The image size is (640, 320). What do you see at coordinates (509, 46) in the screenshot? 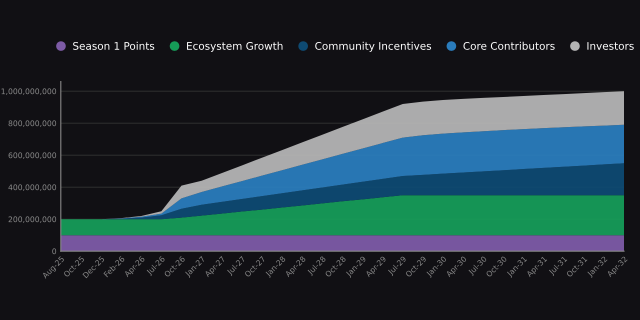
I see `legend-label: Core Contributors` at bounding box center [509, 46].